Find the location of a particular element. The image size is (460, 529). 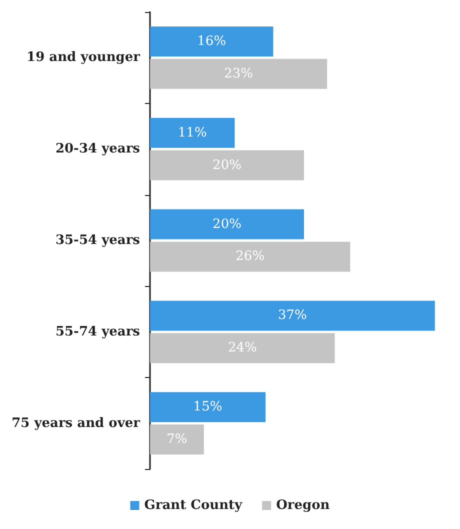

y-tick-label: 75 years and over is located at coordinates (76, 423).